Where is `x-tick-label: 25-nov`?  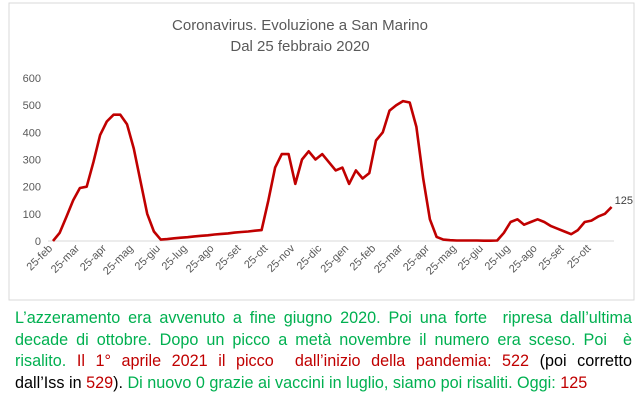 x-tick-label: 25-nov is located at coordinates (281, 258).